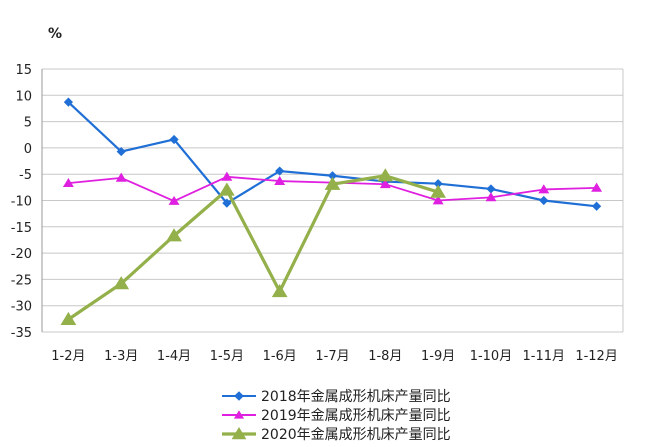 This screenshot has width=660, height=447. Describe the element at coordinates (280, 356) in the screenshot. I see `x-tick-label: 1-6月` at that location.